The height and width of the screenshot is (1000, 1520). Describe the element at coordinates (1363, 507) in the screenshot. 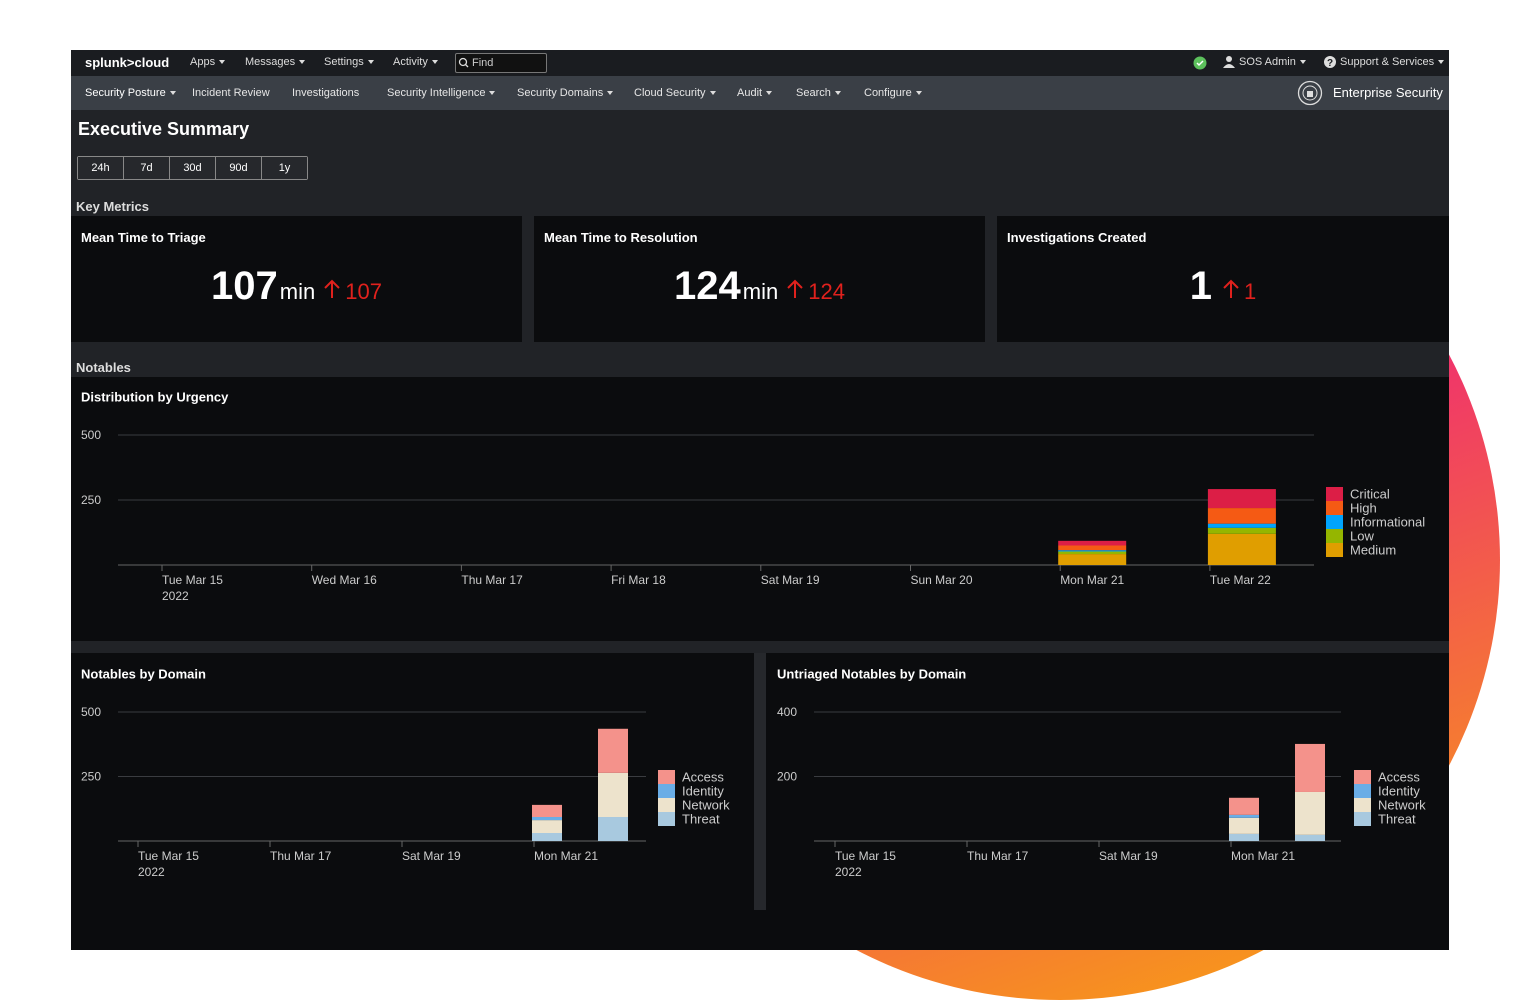

I see `legend-label: High` at that location.